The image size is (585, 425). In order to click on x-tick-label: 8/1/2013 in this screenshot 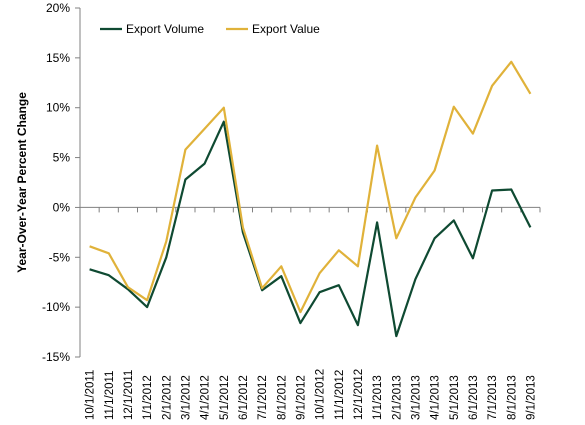, I will do `click(512, 397)`.